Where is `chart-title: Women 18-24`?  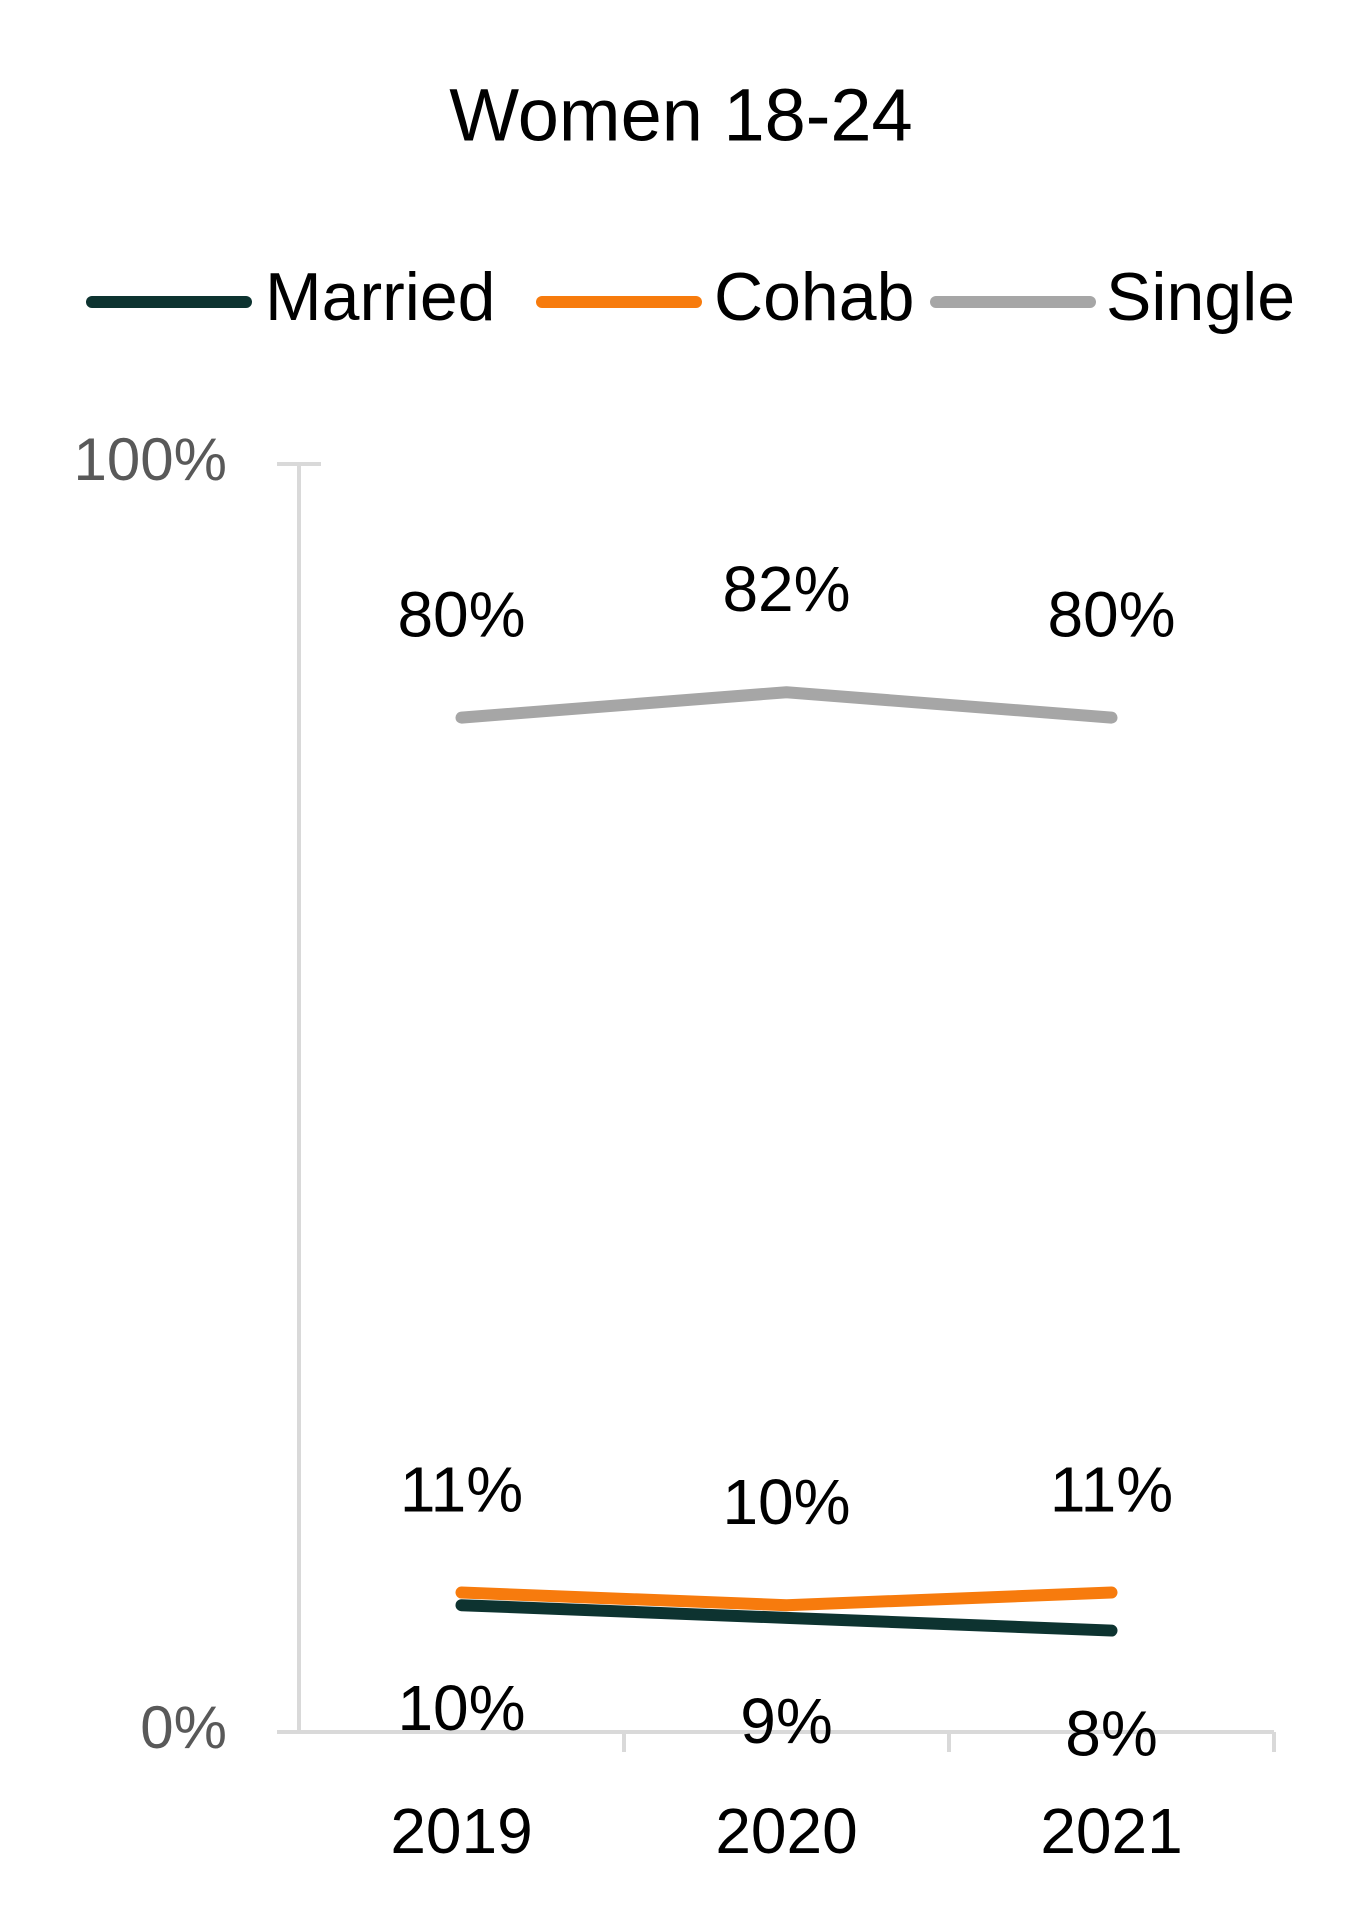
chart-title: Women 18-24 is located at coordinates (680, 115).